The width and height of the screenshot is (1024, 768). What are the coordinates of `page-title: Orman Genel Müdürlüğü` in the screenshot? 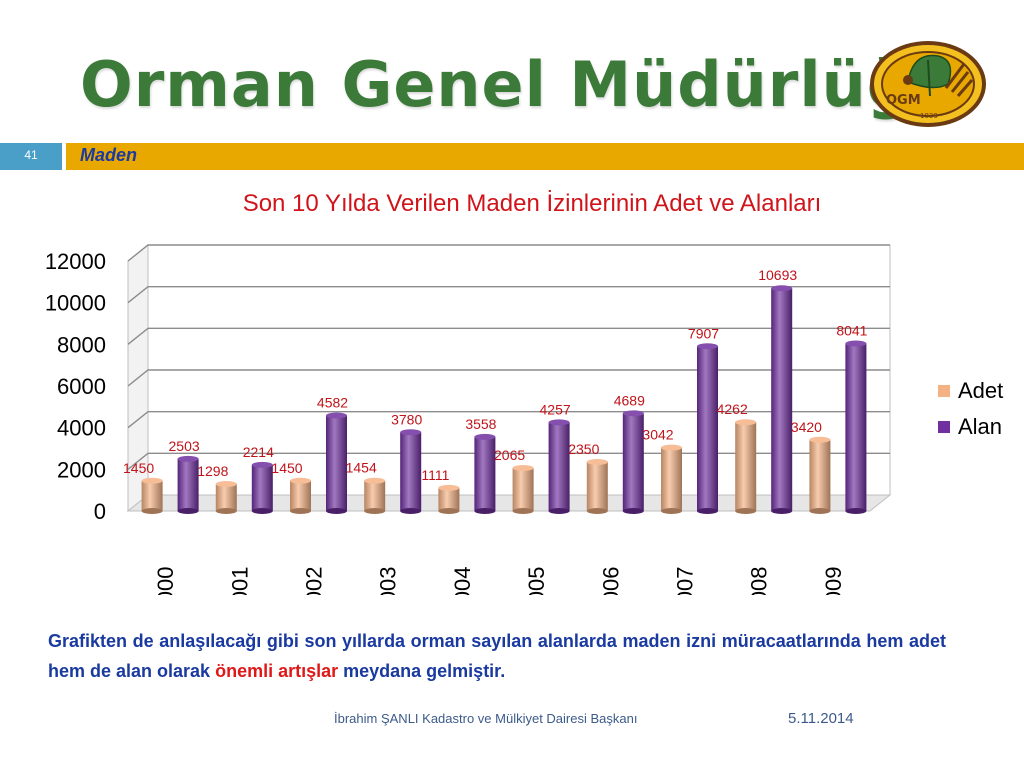 It's located at (519, 84).